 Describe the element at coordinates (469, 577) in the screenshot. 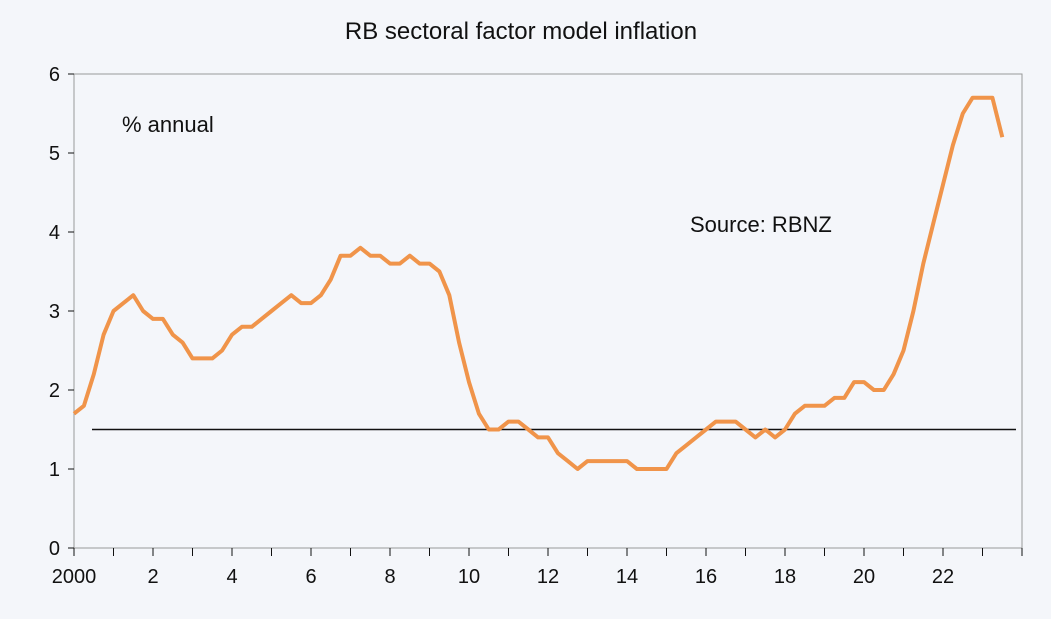

I see `x-tick-label: 10` at that location.